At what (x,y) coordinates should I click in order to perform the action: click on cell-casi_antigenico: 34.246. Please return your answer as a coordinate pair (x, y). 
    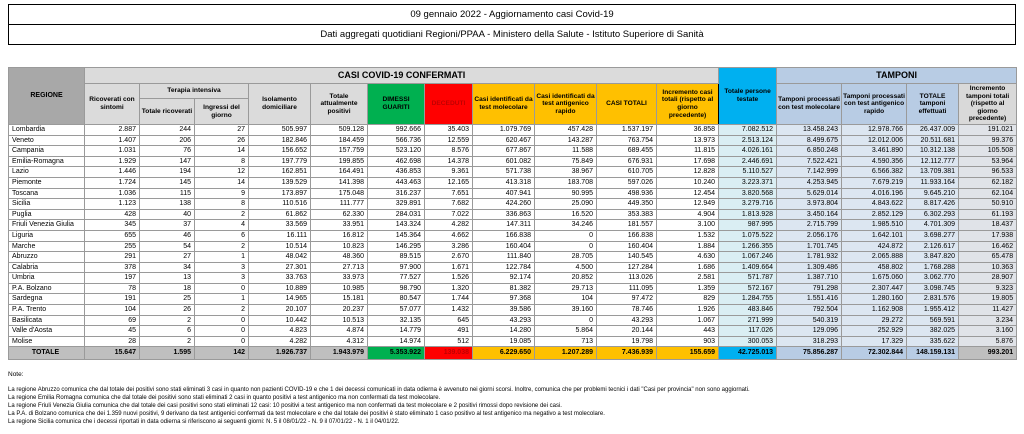
    Looking at the image, I should click on (565, 225).